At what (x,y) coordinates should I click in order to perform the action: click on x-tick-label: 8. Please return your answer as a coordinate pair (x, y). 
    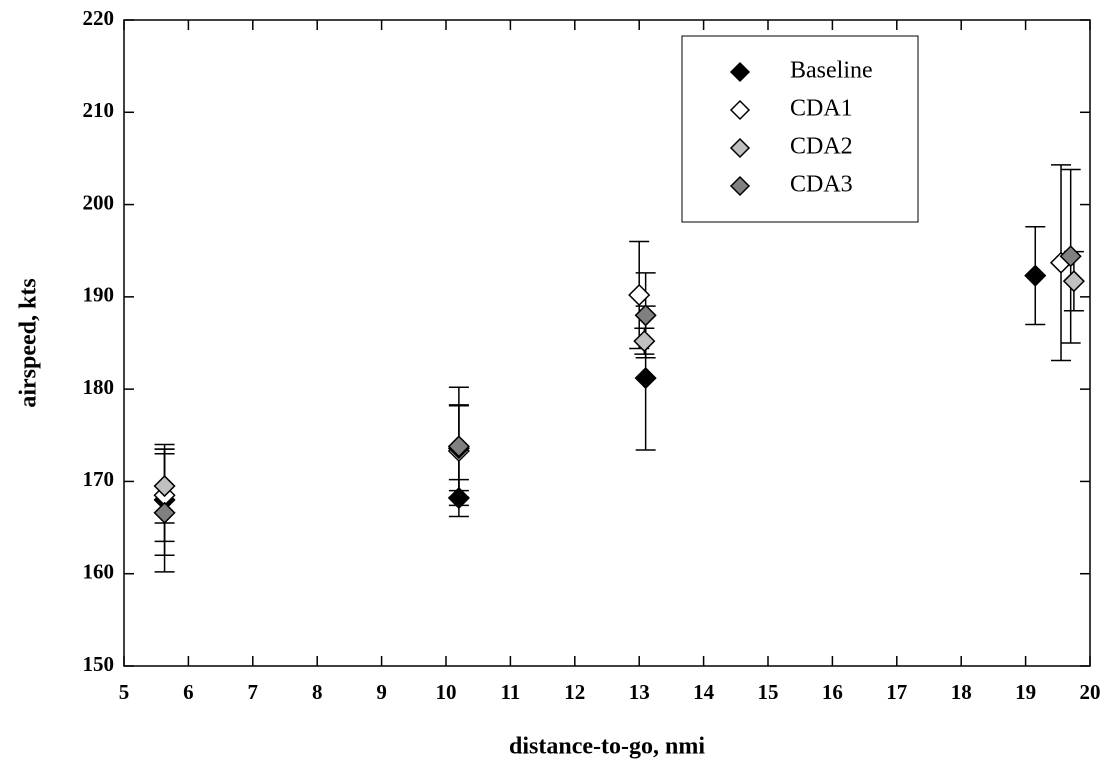
    Looking at the image, I should click on (317, 692).